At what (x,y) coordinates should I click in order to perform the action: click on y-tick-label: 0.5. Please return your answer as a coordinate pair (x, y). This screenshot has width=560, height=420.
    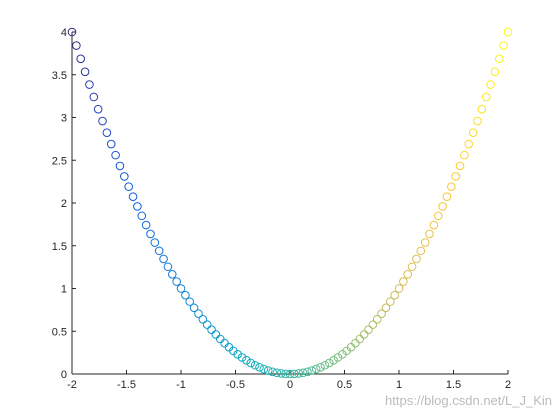
    Looking at the image, I should click on (59, 332).